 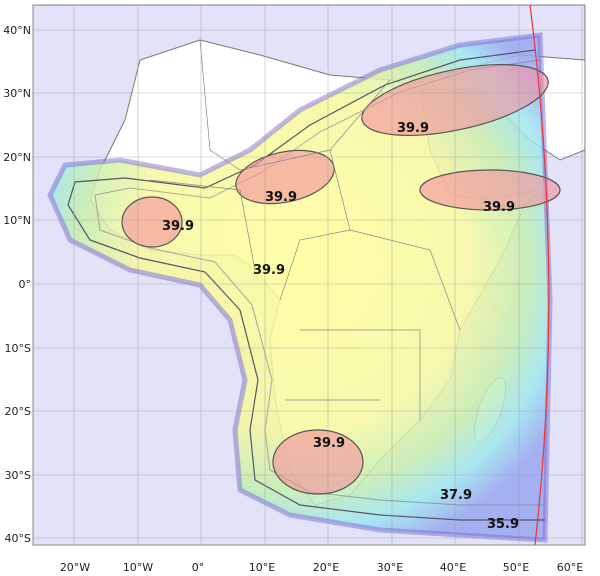 I want to click on visibility-limit, so click(x=539, y=275).